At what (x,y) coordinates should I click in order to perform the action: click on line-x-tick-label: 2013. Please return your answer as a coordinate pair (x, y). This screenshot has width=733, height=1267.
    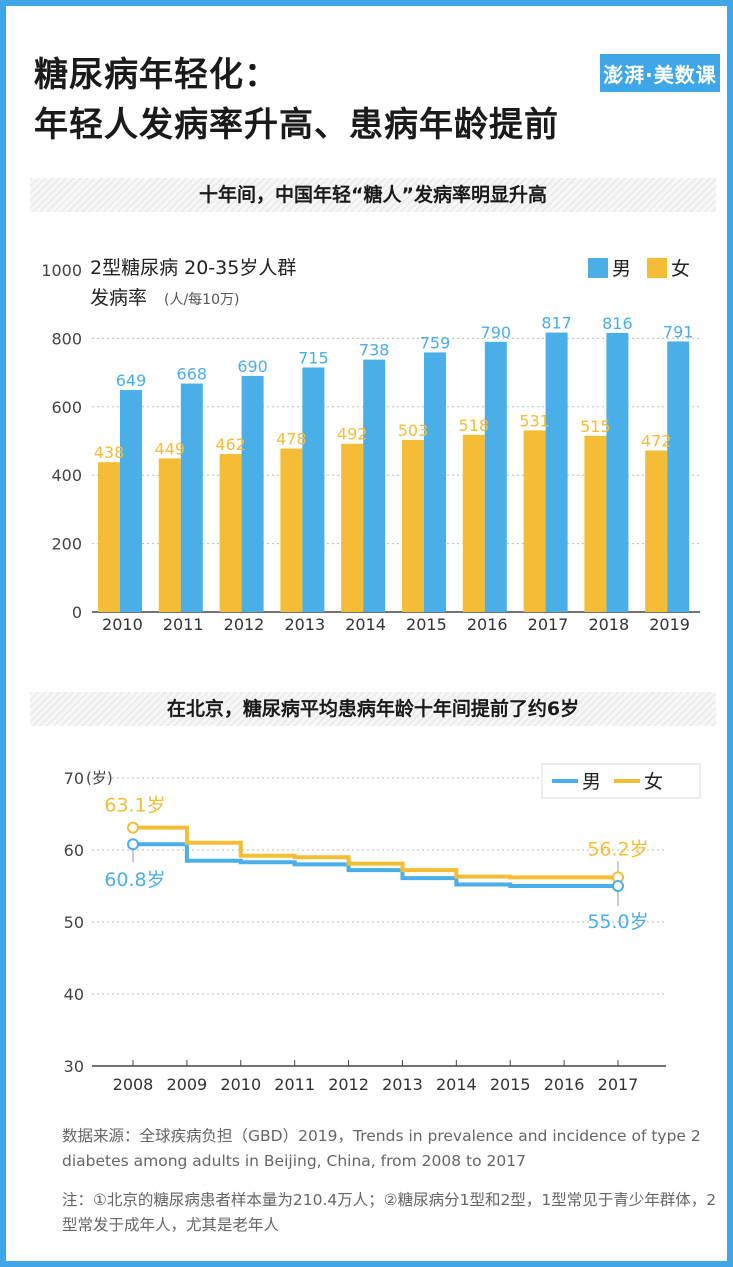
    Looking at the image, I should click on (402, 1084).